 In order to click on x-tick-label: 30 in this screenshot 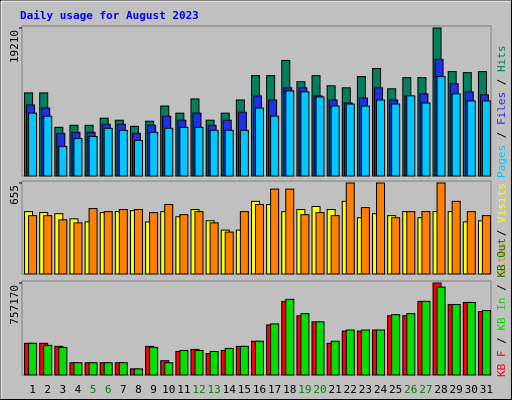, I will do `click(471, 389)`.